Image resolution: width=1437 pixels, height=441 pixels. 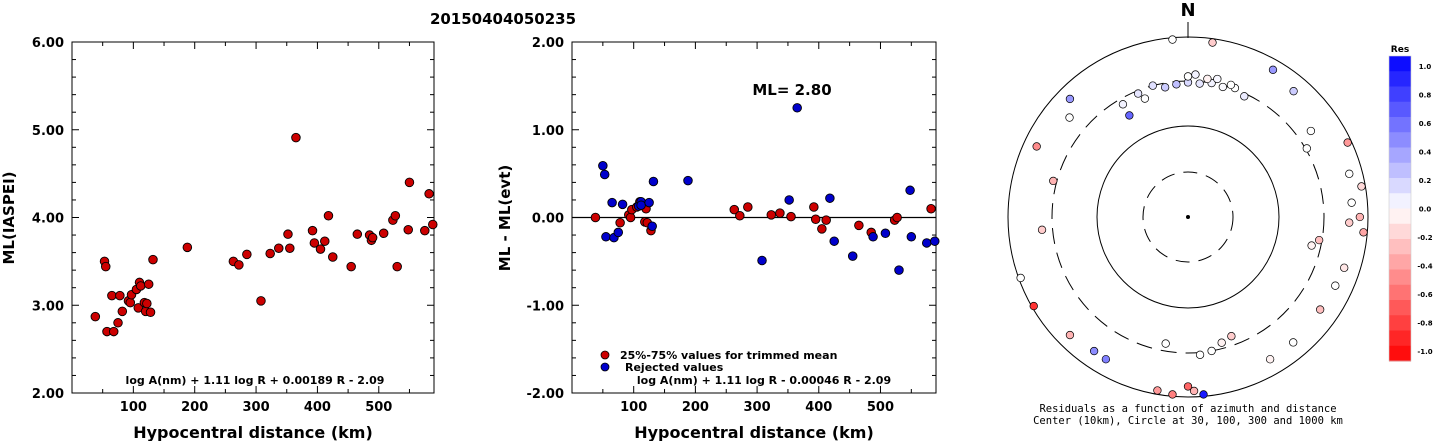 I want to click on legend-marker-rejected, so click(x=605, y=367).